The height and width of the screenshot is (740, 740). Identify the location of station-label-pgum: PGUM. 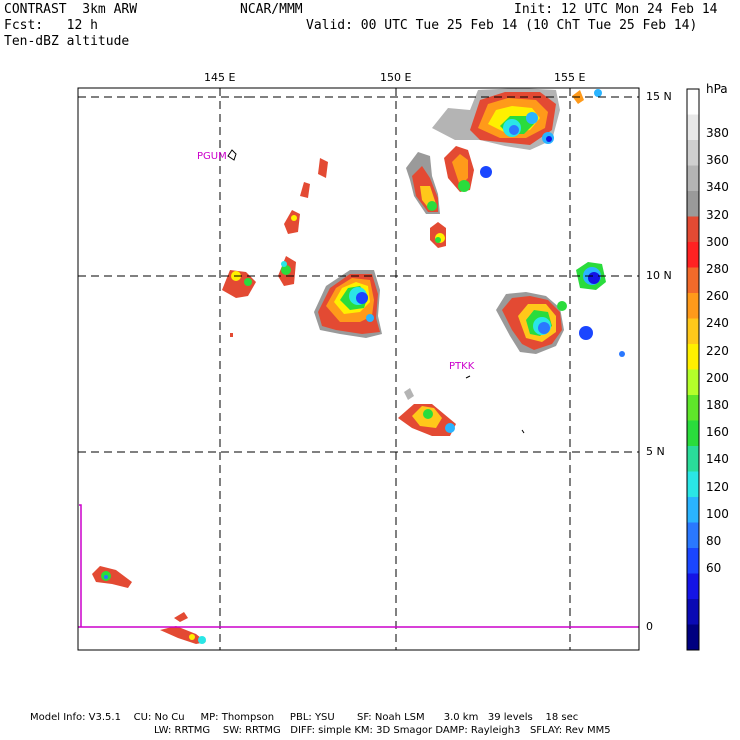
(212, 156).